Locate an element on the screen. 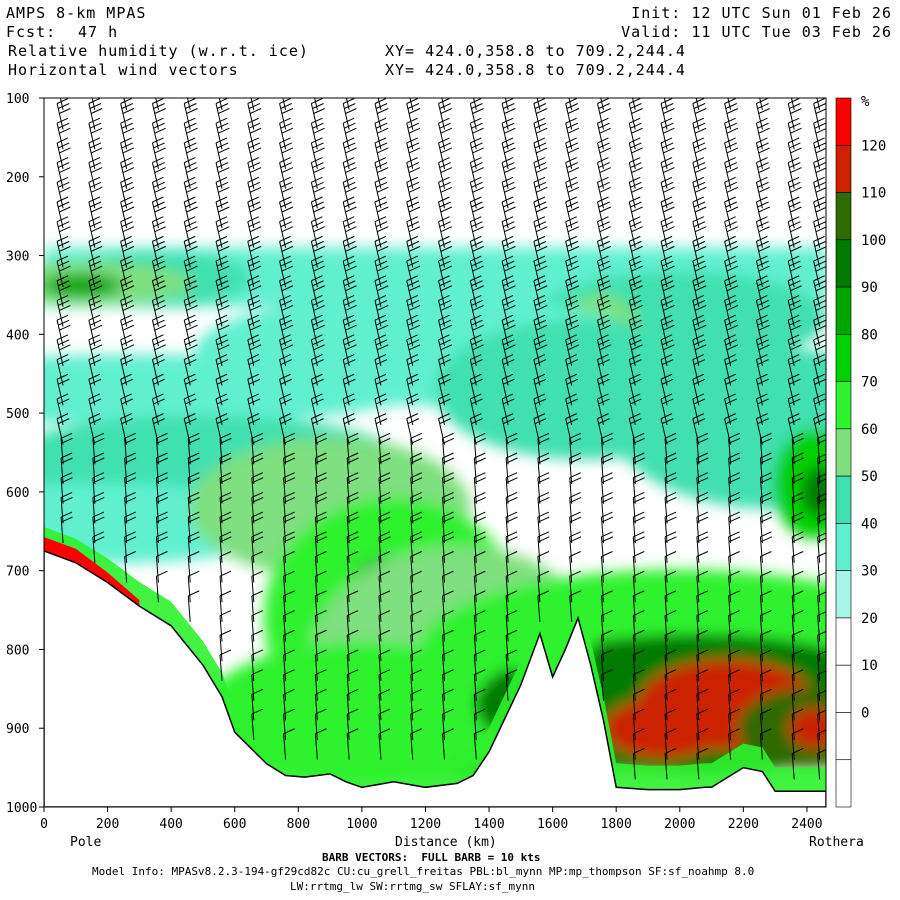  y-tick-label: 600 is located at coordinates (17, 493).